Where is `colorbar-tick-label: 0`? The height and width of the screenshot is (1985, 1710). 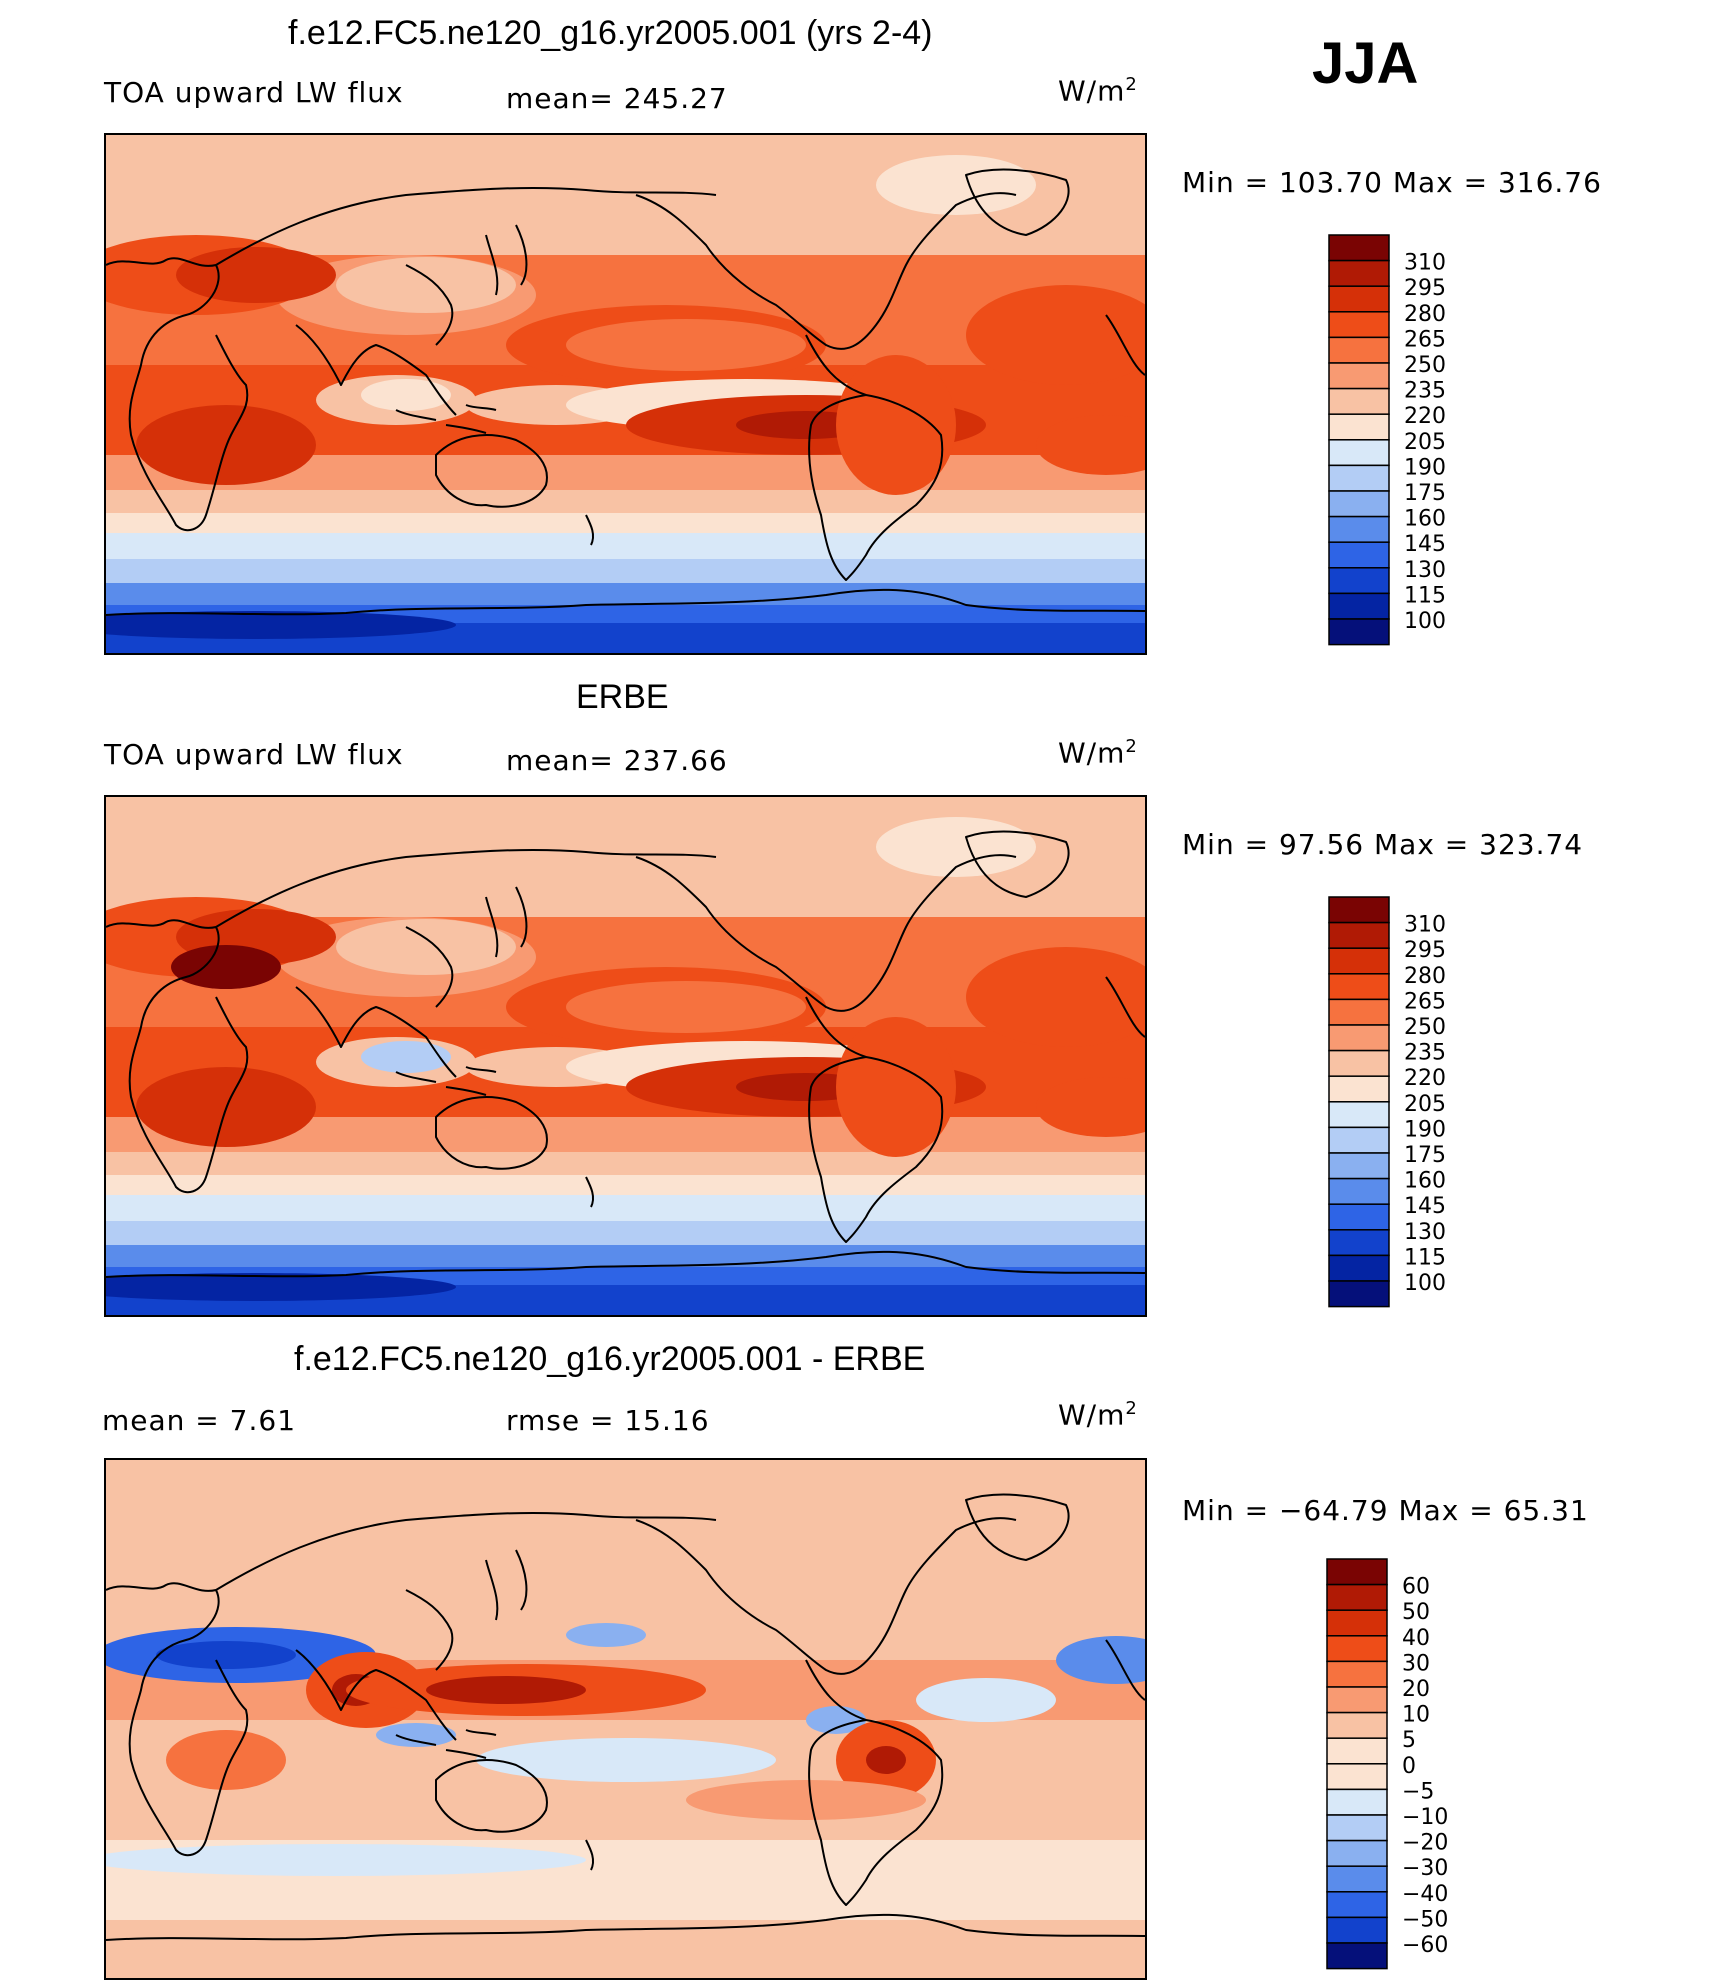 colorbar-tick-label: 0 is located at coordinates (1409, 1766).